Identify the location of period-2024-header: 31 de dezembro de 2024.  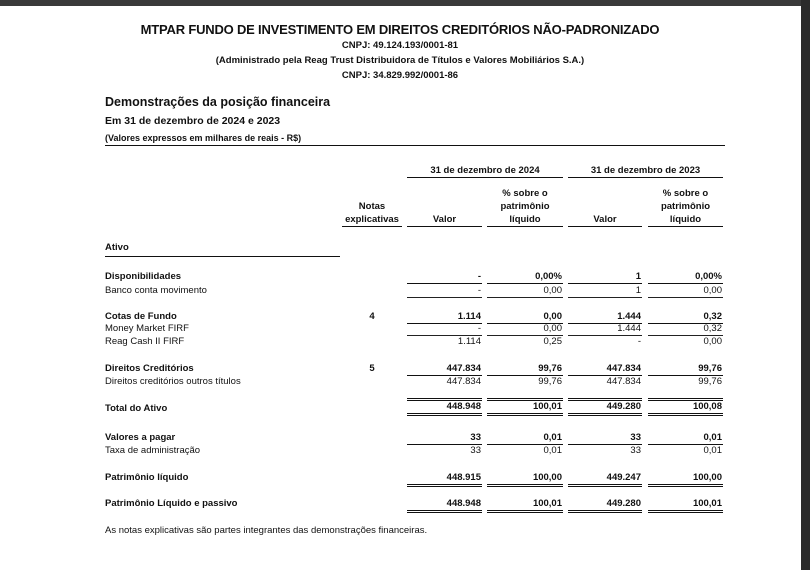
(485, 171).